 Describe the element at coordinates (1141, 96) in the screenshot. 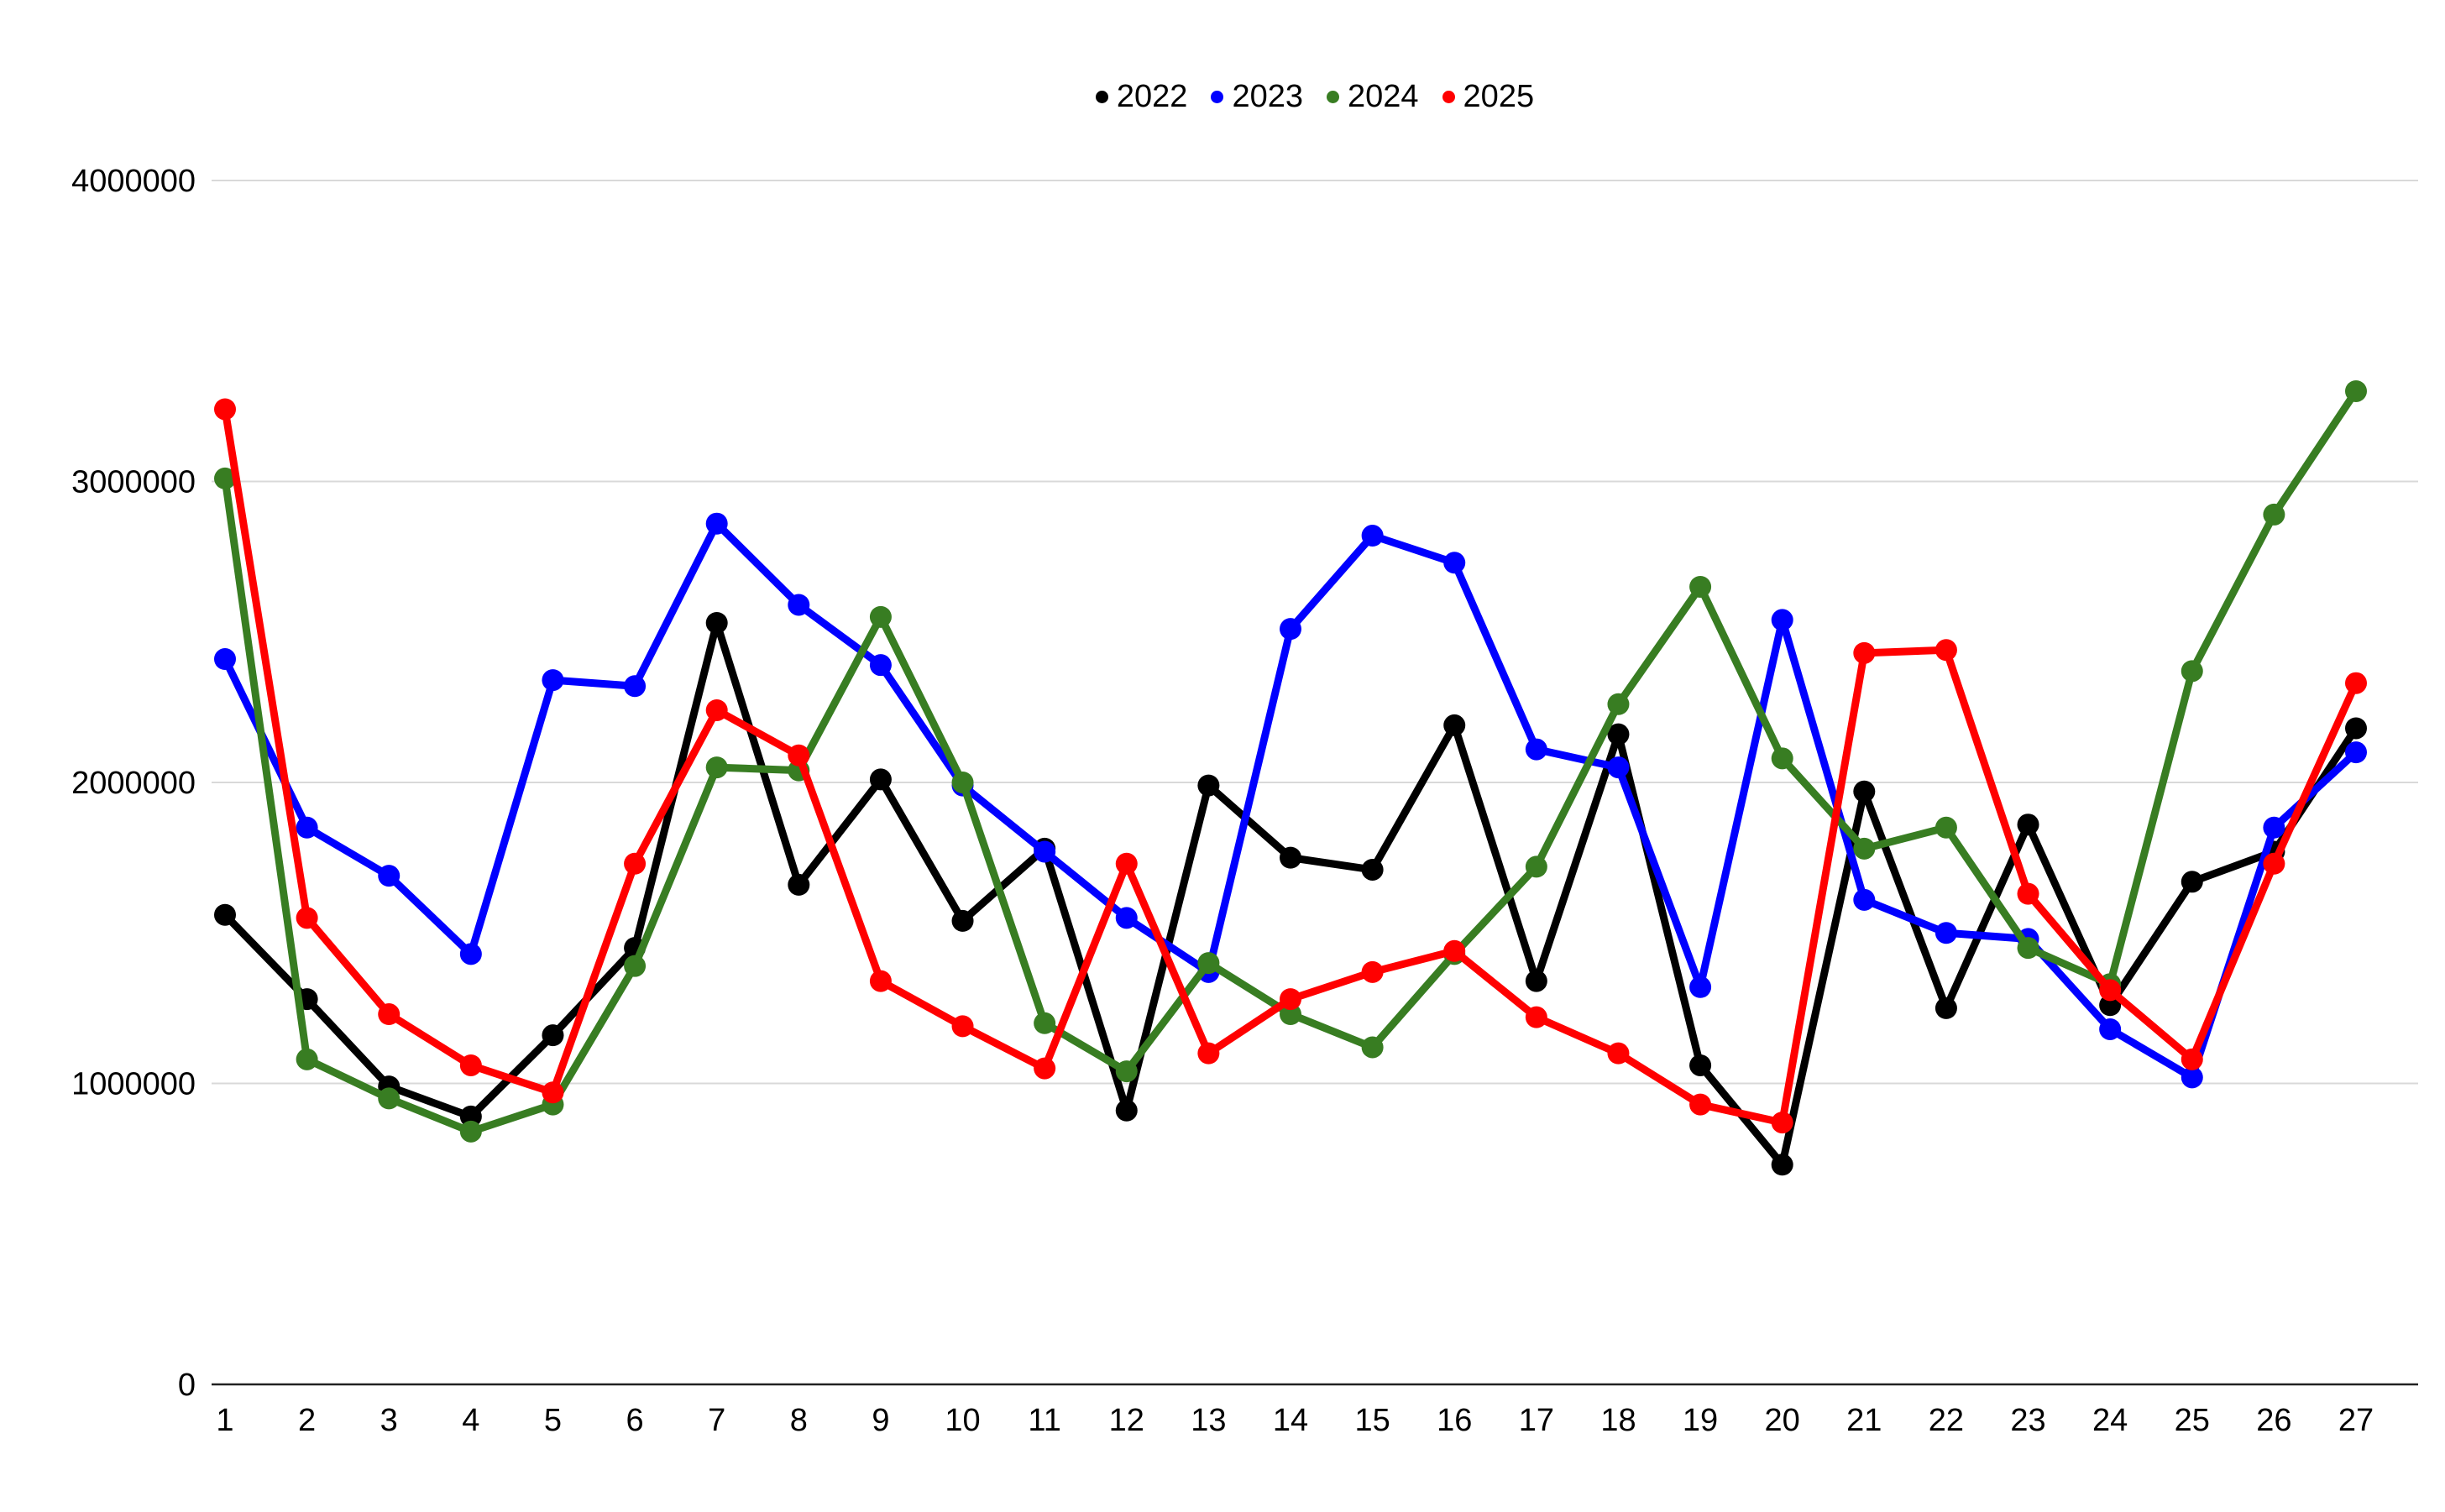

I see `legend-item-2022: 2022` at that location.